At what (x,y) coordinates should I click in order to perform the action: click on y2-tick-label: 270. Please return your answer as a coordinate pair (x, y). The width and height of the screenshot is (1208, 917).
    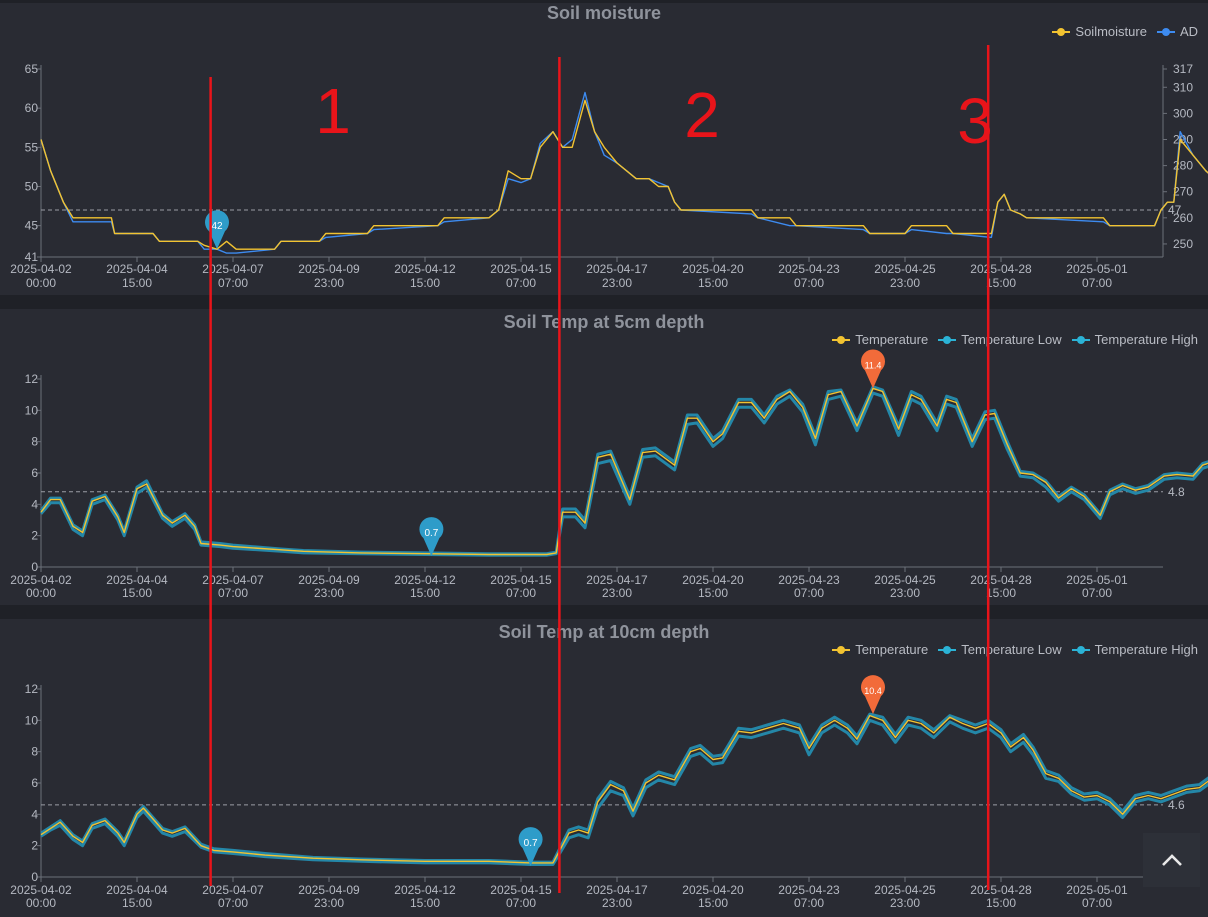
    Looking at the image, I should click on (1183, 192).